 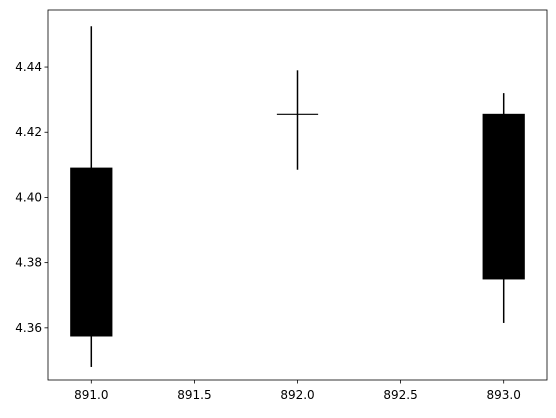 I want to click on y-tick-label: 4.44, so click(x=28, y=67).